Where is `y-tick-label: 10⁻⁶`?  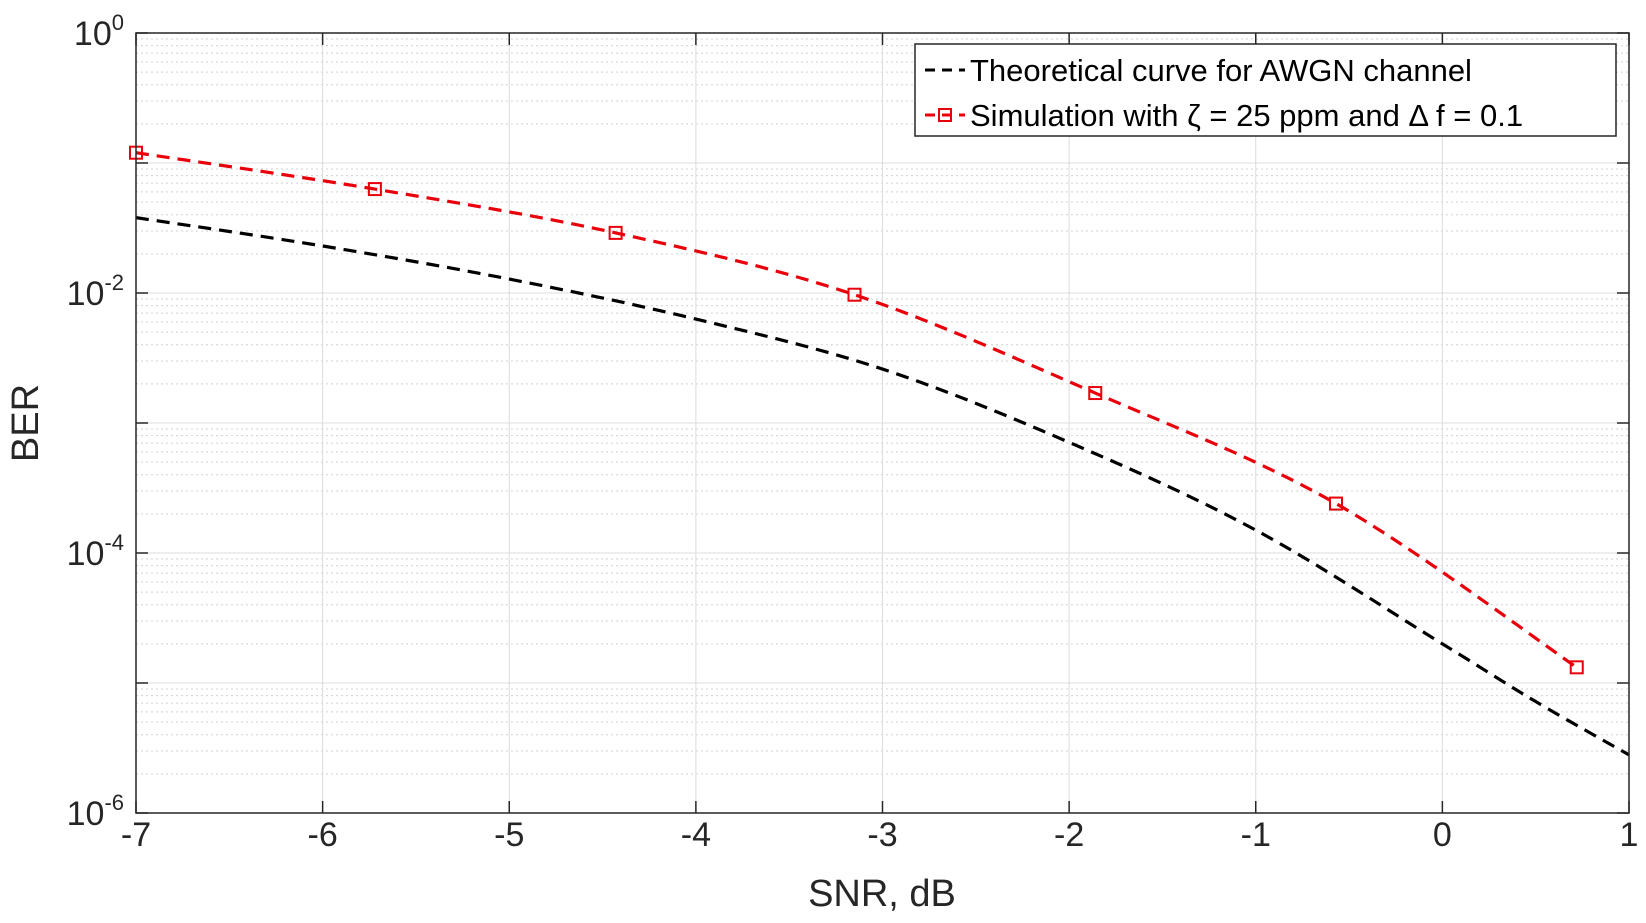
y-tick-label: 10⁻⁶ is located at coordinates (95, 811).